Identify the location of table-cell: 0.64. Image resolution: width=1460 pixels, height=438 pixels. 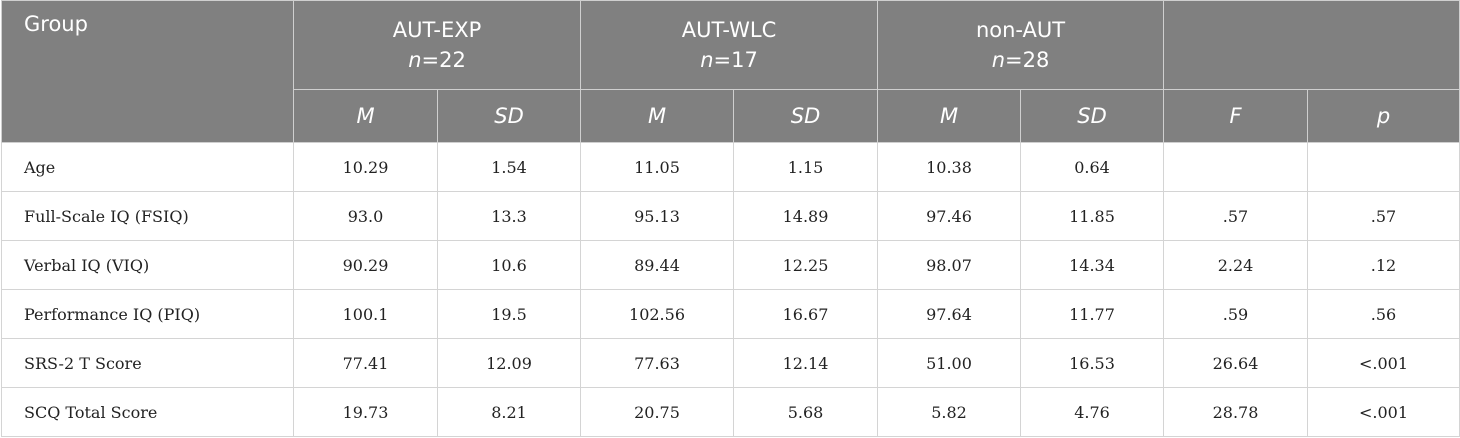
(1092, 167).